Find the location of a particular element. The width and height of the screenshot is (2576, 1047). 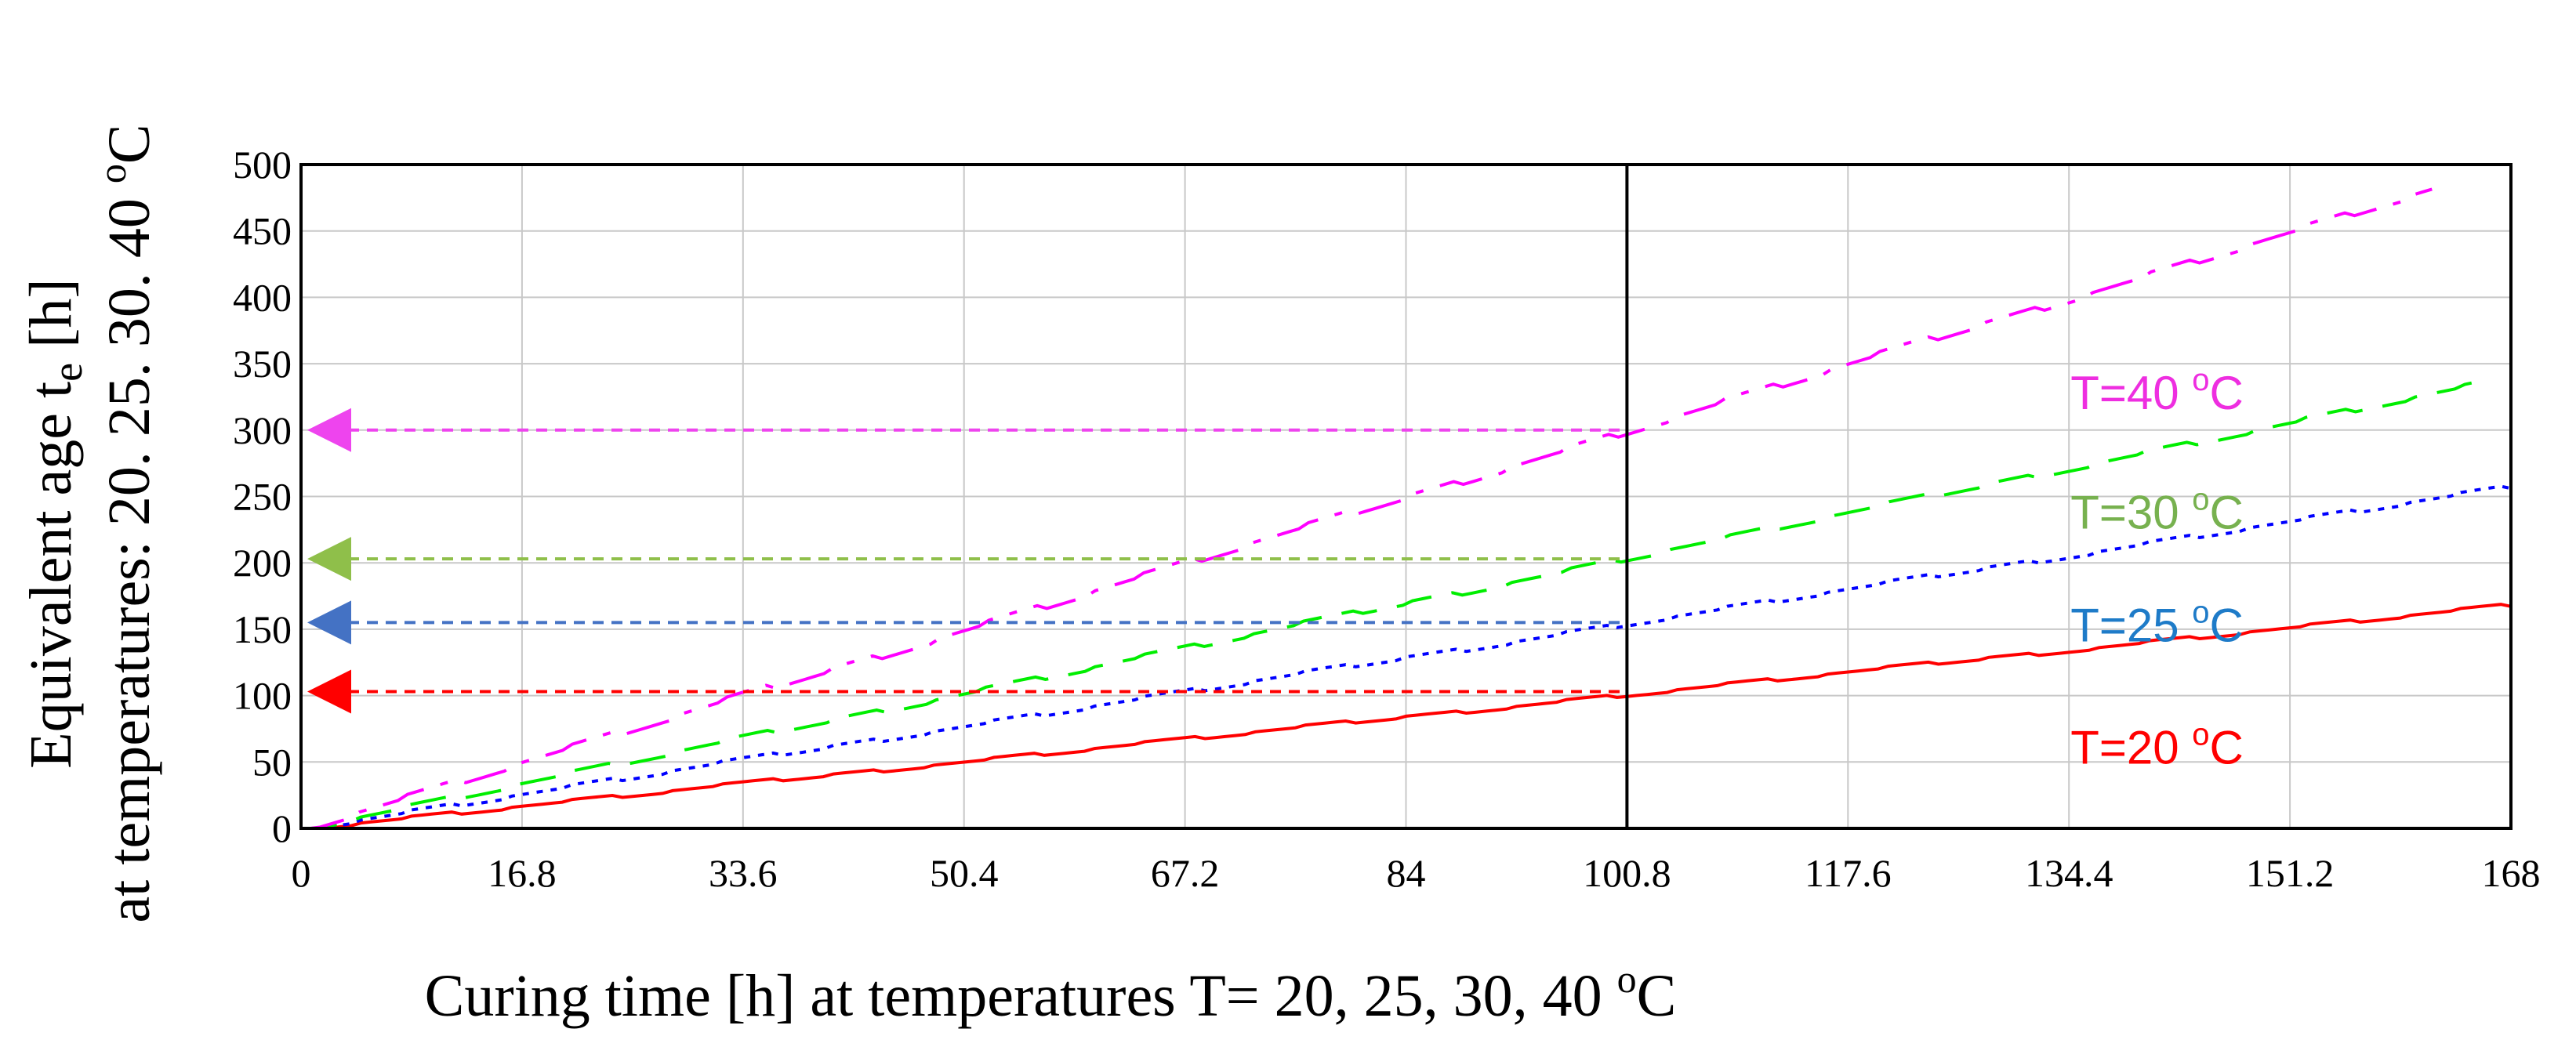

y-axis-title-line1-group: Equivalent age te [h] is located at coordinates (55, 523).